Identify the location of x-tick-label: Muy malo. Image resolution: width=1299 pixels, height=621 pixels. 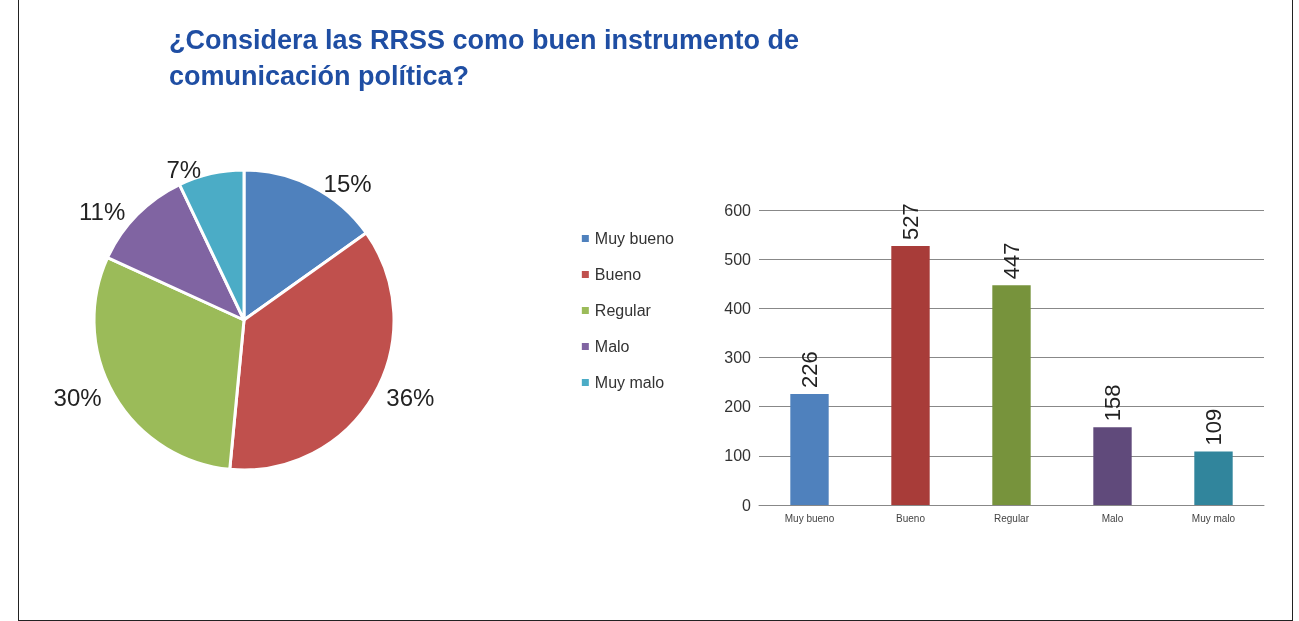
(1213, 518).